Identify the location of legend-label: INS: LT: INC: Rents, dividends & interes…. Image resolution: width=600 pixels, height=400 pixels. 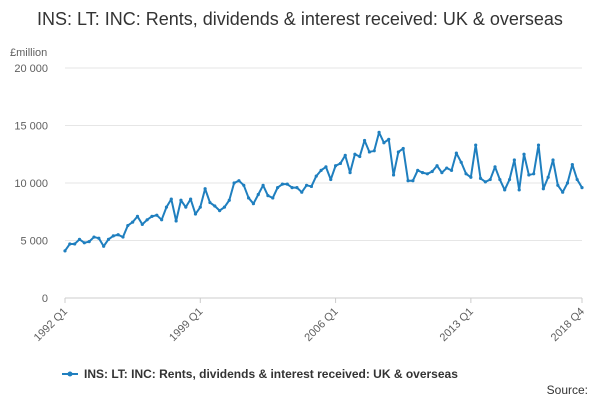
(271, 374).